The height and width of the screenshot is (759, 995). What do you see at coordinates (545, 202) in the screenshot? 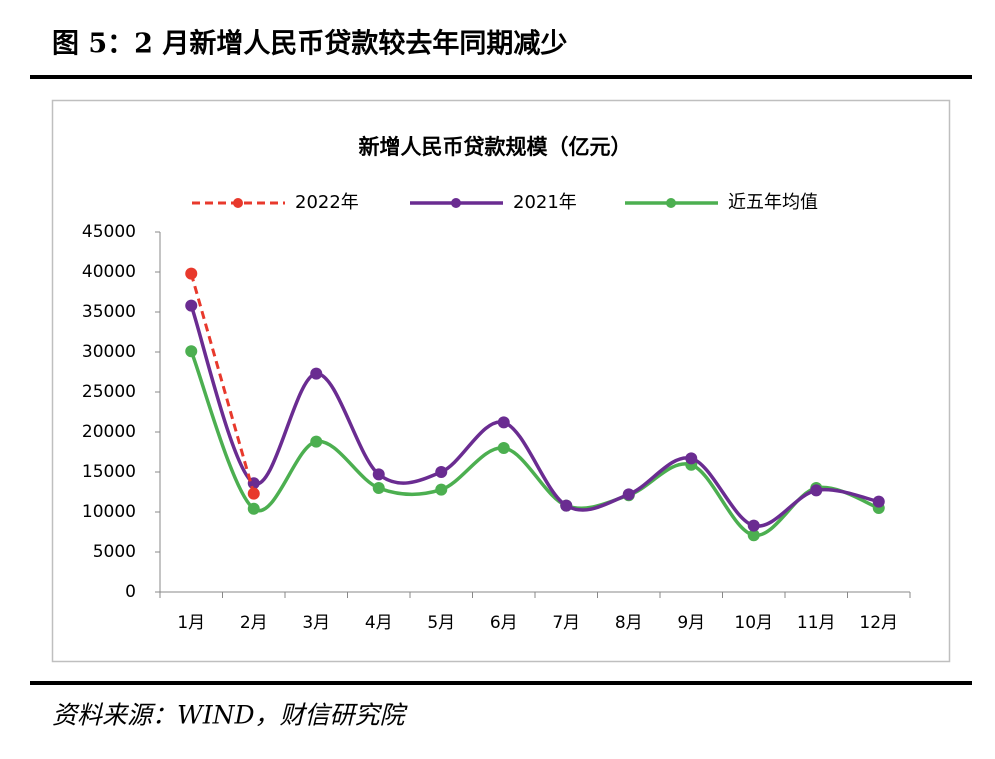
I see `legend-label: 2021年` at bounding box center [545, 202].